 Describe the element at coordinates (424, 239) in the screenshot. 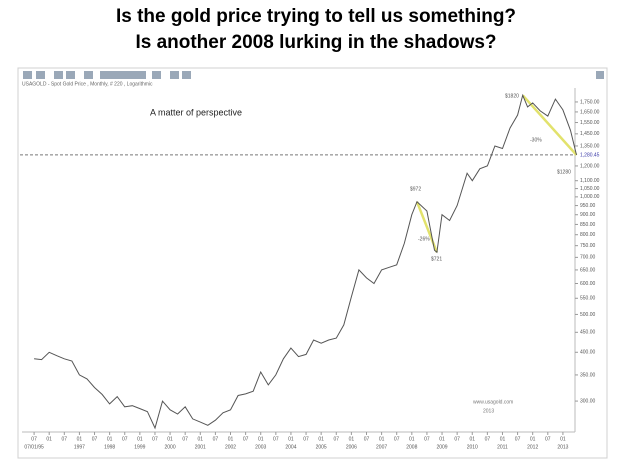

I see `annotation: -26%` at that location.